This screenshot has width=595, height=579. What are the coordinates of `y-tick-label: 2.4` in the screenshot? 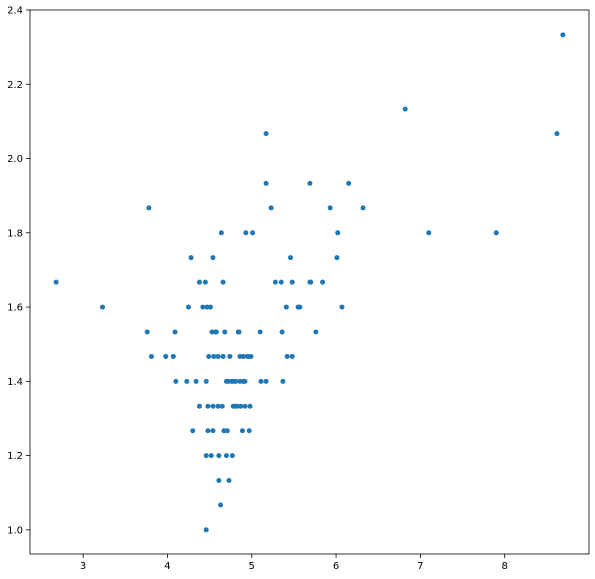 It's located at (15, 11).